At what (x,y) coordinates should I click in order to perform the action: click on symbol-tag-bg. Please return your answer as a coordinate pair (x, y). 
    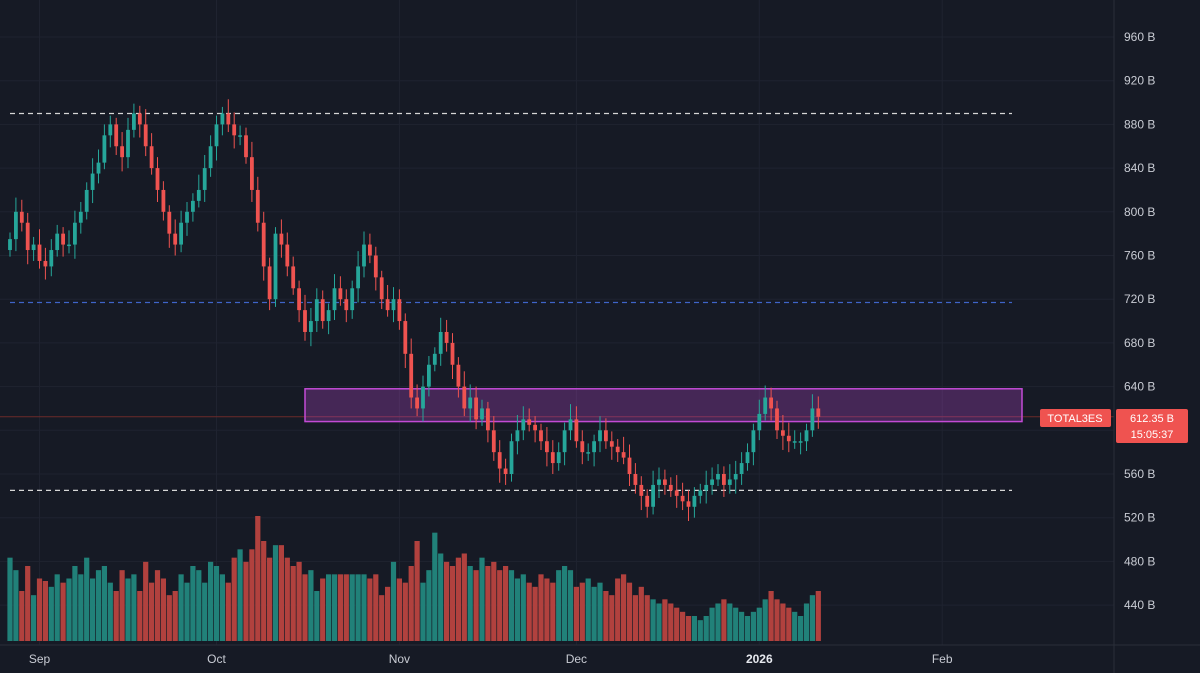
    Looking at the image, I should click on (1075, 418).